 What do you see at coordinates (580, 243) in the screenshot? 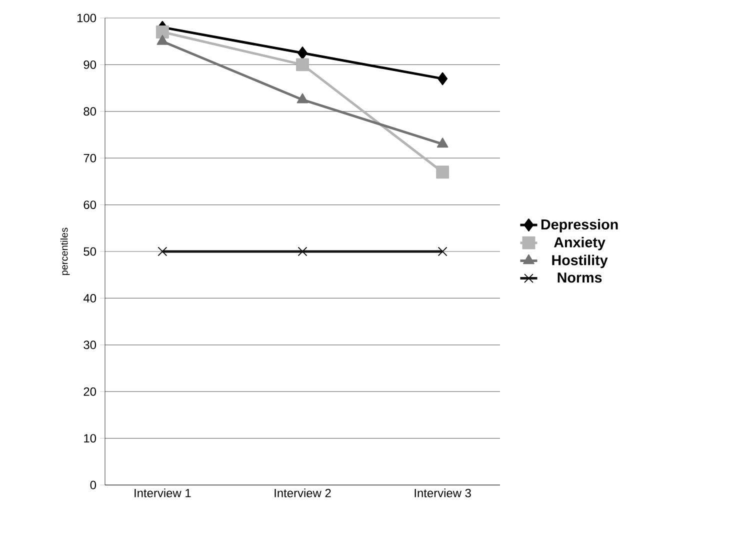
I see `legend-label: Anxiety` at bounding box center [580, 243].